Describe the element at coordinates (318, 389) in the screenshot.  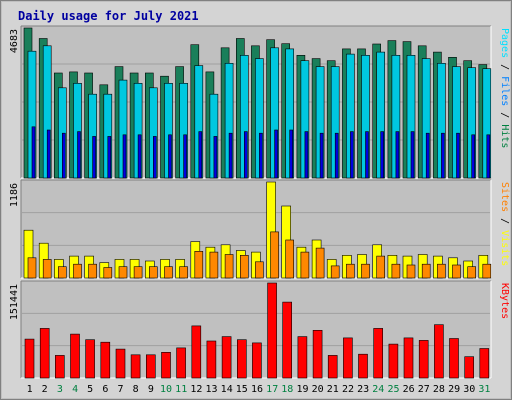
I see `x-tick-label-day-20: 20` at that location.